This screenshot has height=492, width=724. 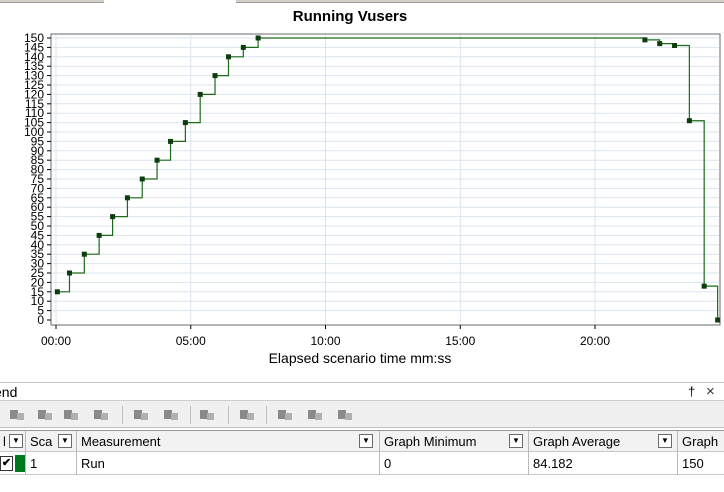 I want to click on table-row: ✔ 1 Run 0 84.182 150, so click(x=362, y=464).